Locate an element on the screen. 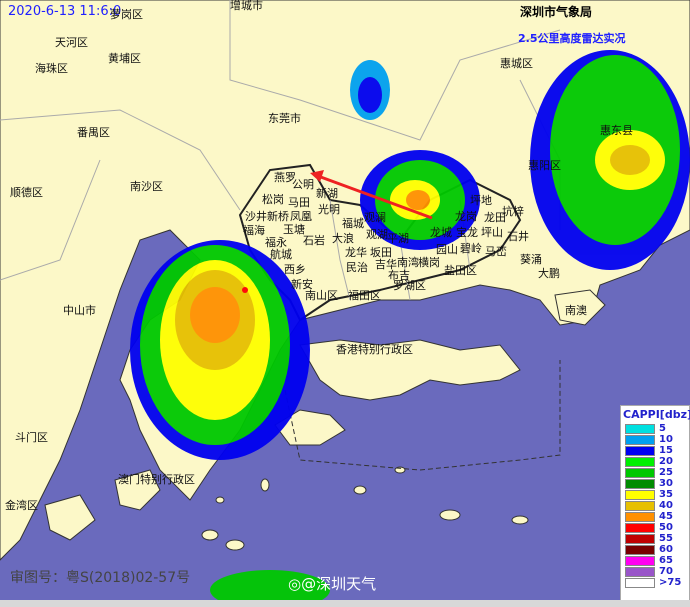 The height and width of the screenshot is (607, 690). legend-label: 25 is located at coordinates (666, 472).